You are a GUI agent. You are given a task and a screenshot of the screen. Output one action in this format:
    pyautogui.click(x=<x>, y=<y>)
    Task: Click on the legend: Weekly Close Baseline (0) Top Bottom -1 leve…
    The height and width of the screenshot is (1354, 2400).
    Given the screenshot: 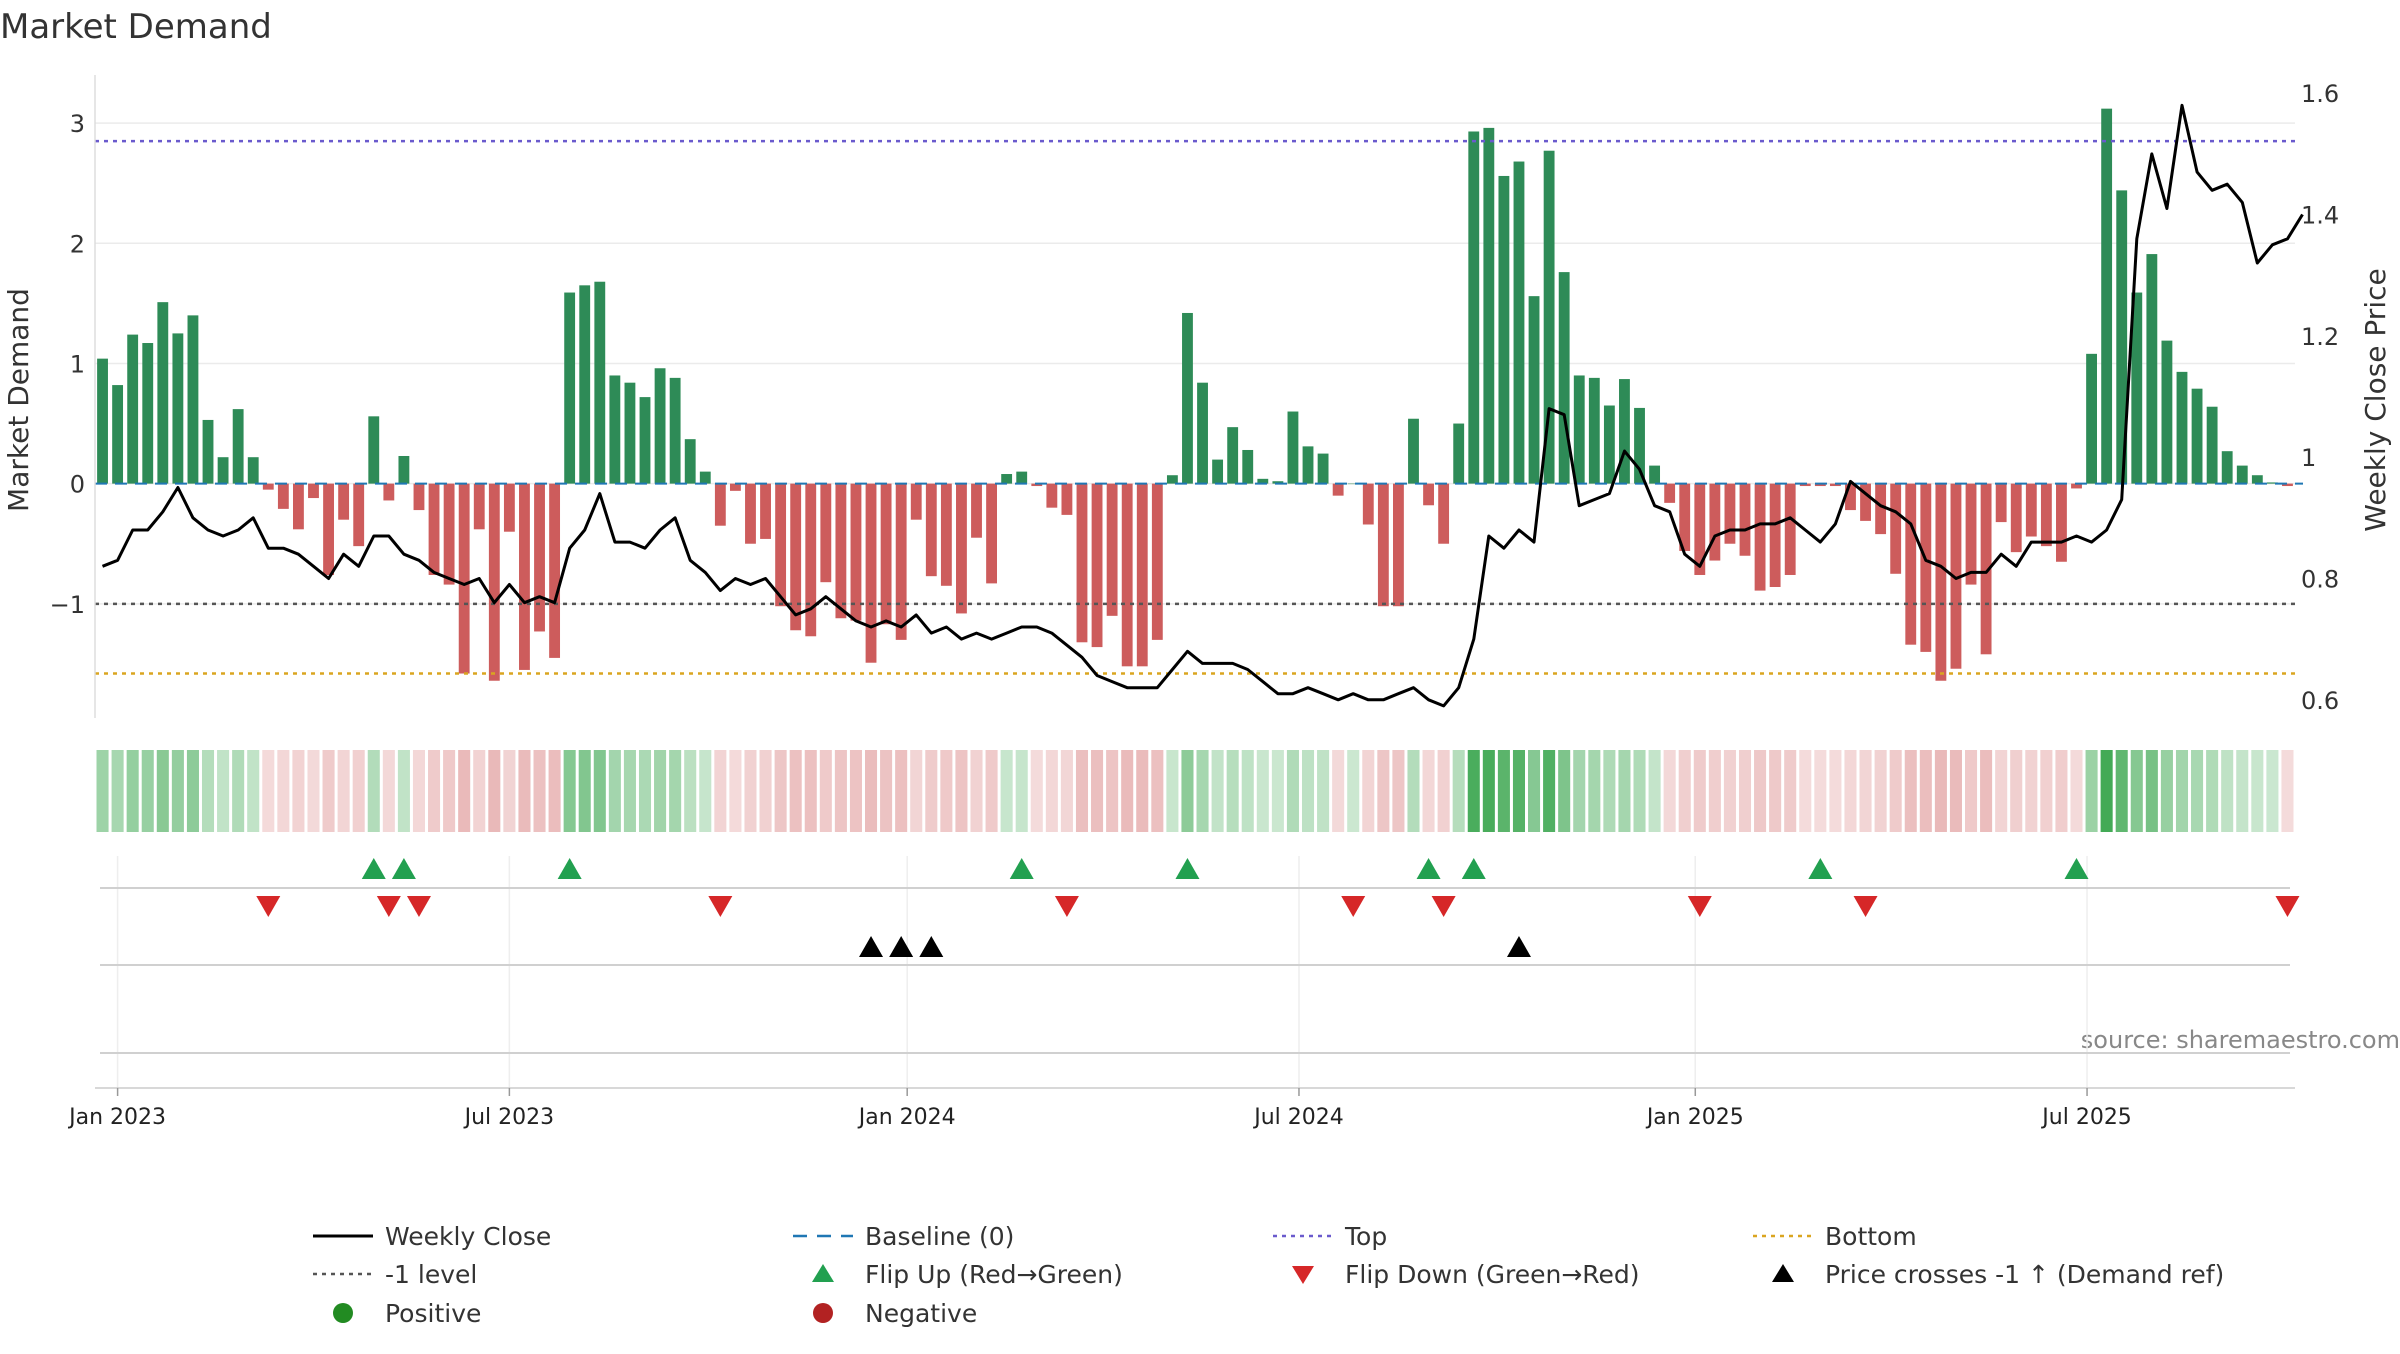 What is the action you would take?
    pyautogui.click(x=1268, y=1275)
    